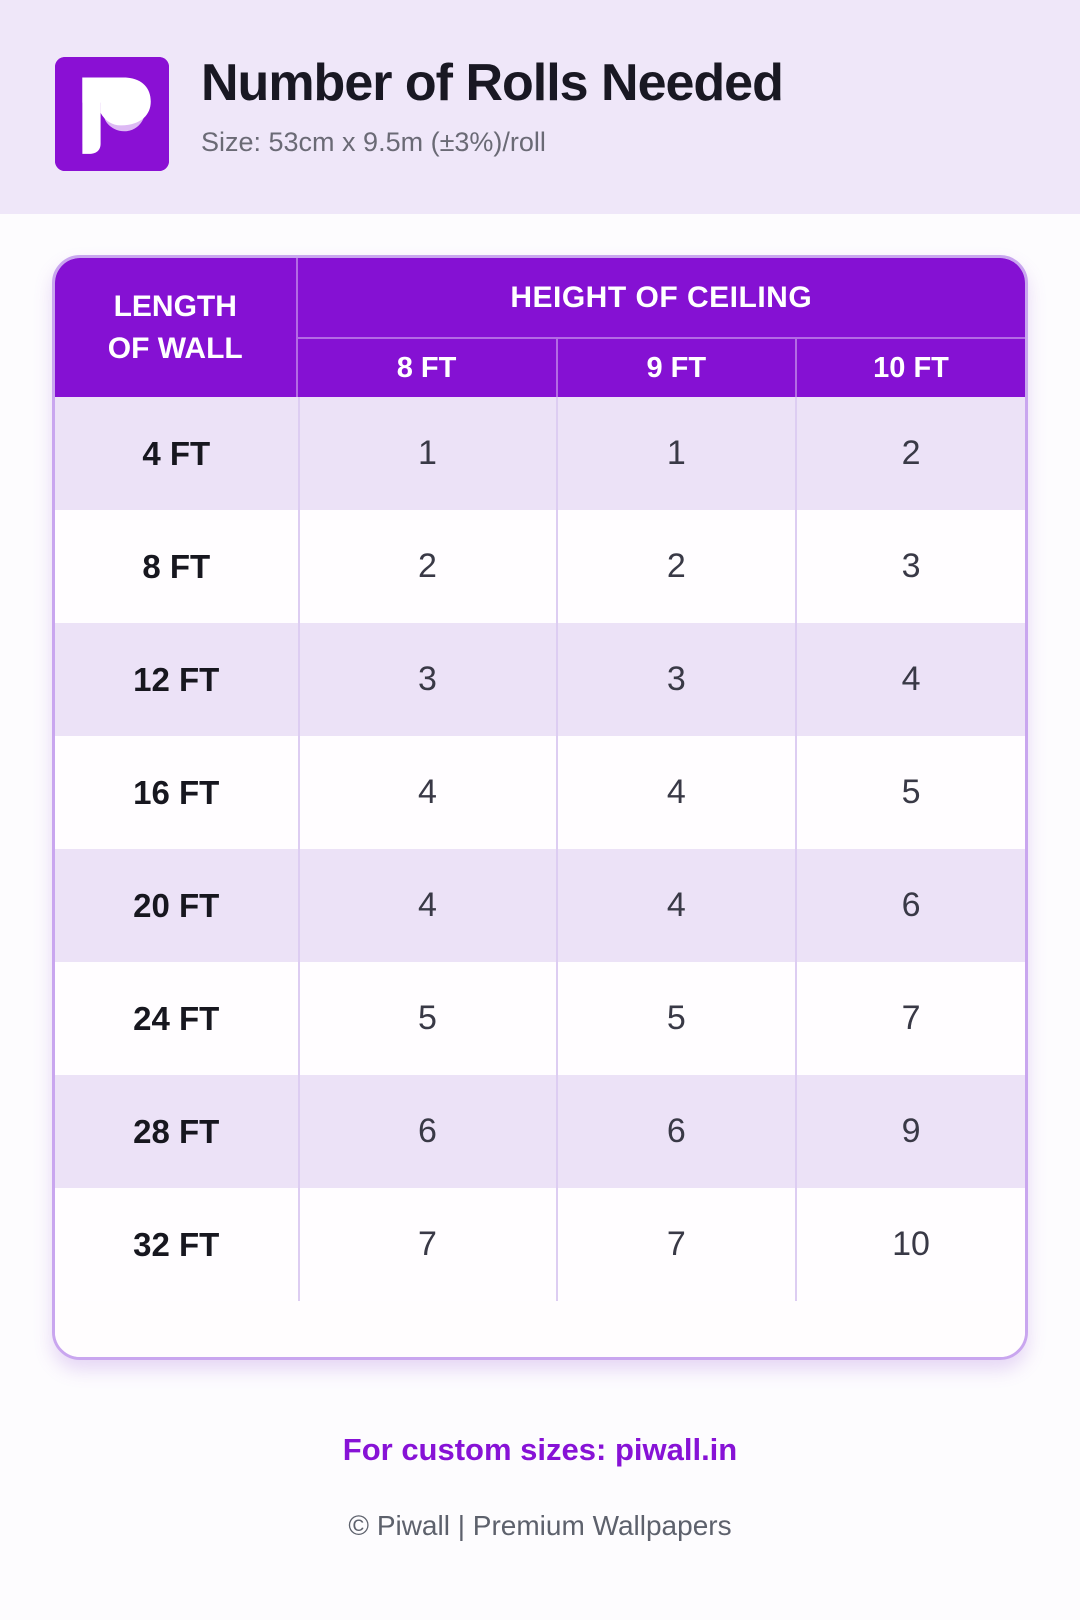  Describe the element at coordinates (910, 566) in the screenshot. I see `cell-8ft-10ft: 3` at that location.